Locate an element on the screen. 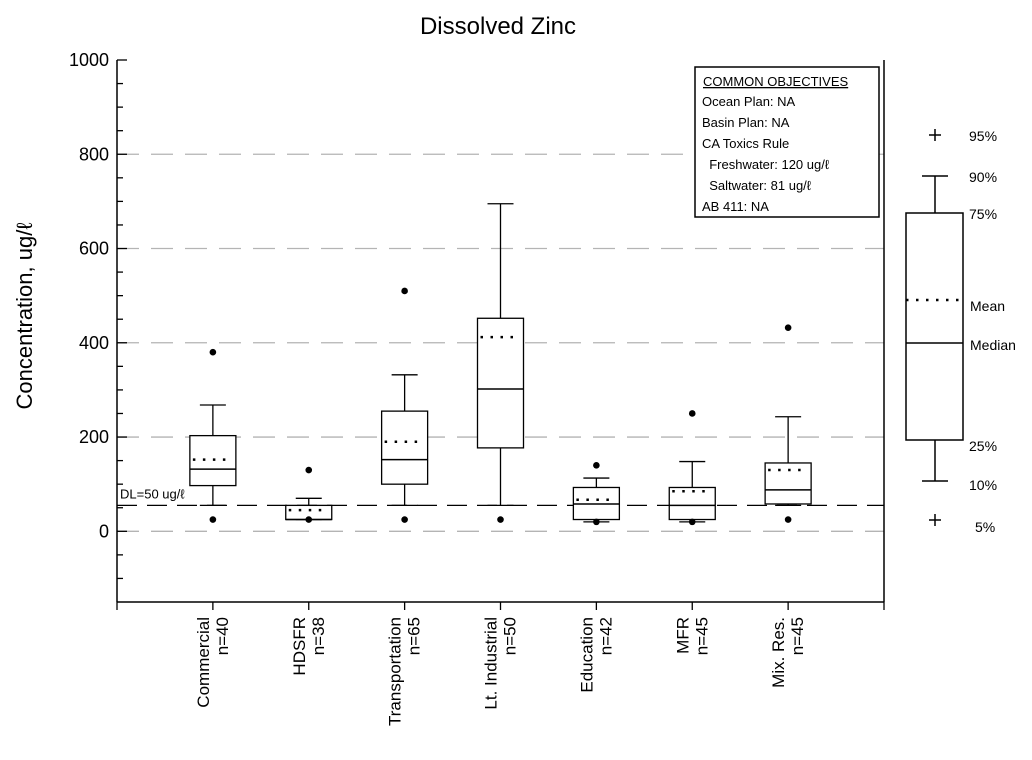  legend-label-mean: Mean is located at coordinates (987, 306).